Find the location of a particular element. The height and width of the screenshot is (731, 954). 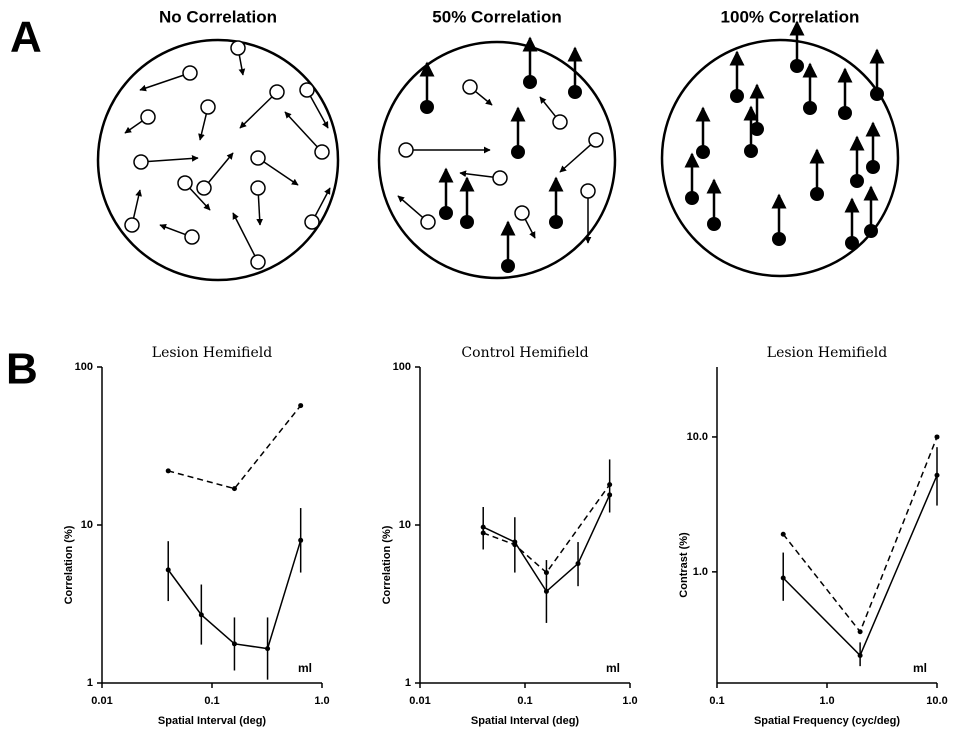

x-axis-label: Spatial Frequency (cyc/deg) is located at coordinates (827, 721).